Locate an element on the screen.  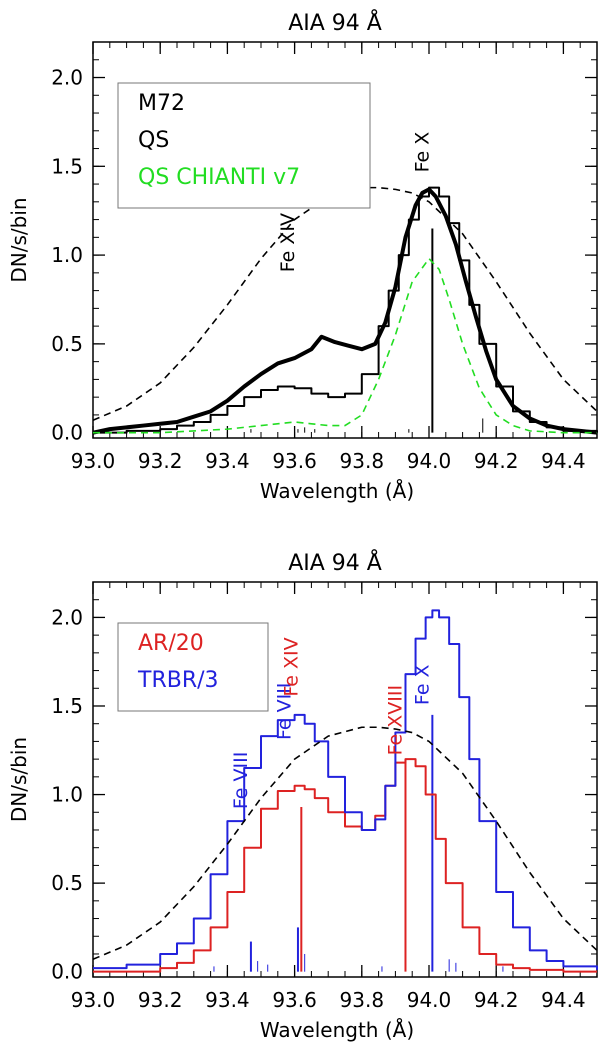
series-line is located at coordinates (345, 345).